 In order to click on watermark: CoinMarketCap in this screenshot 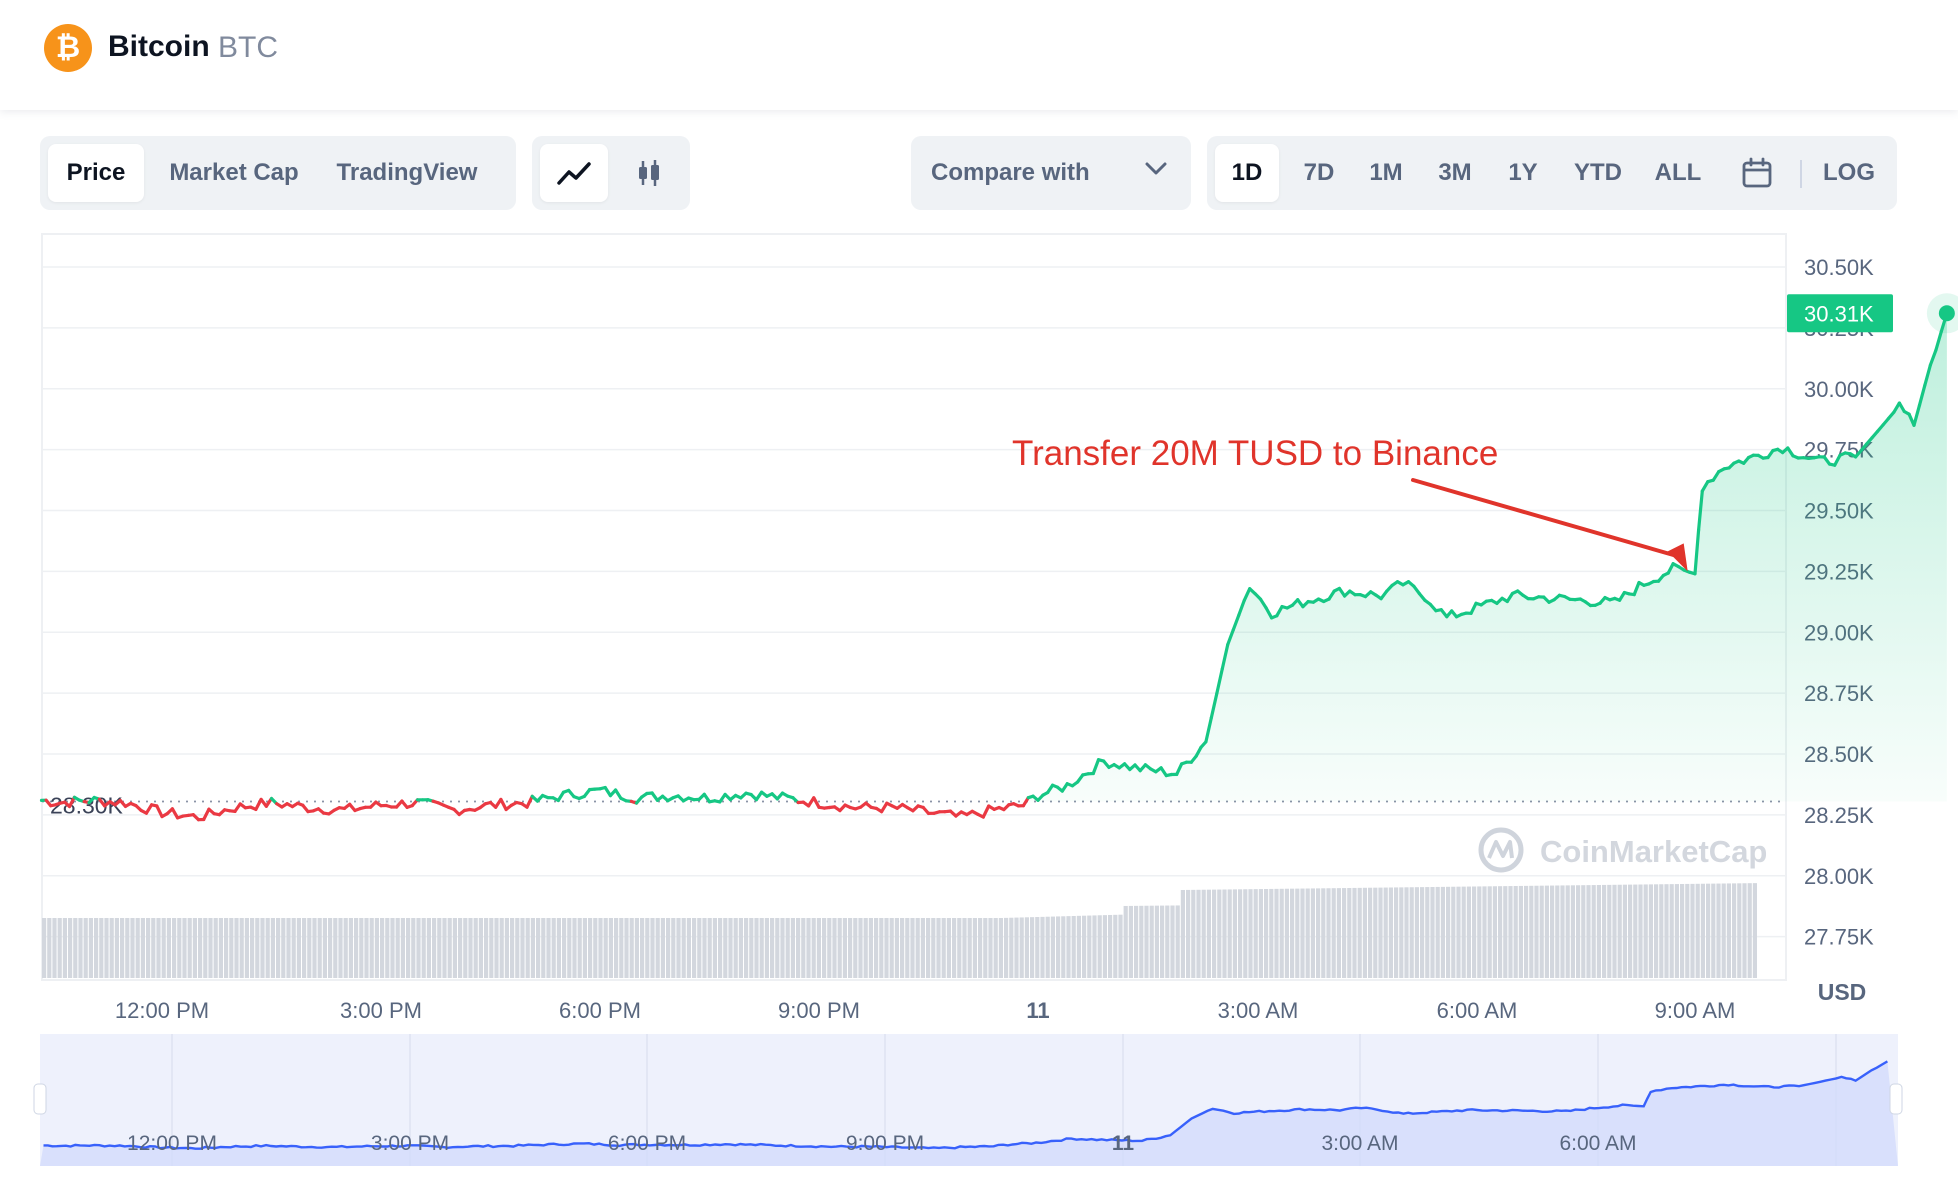, I will do `click(1653, 851)`.